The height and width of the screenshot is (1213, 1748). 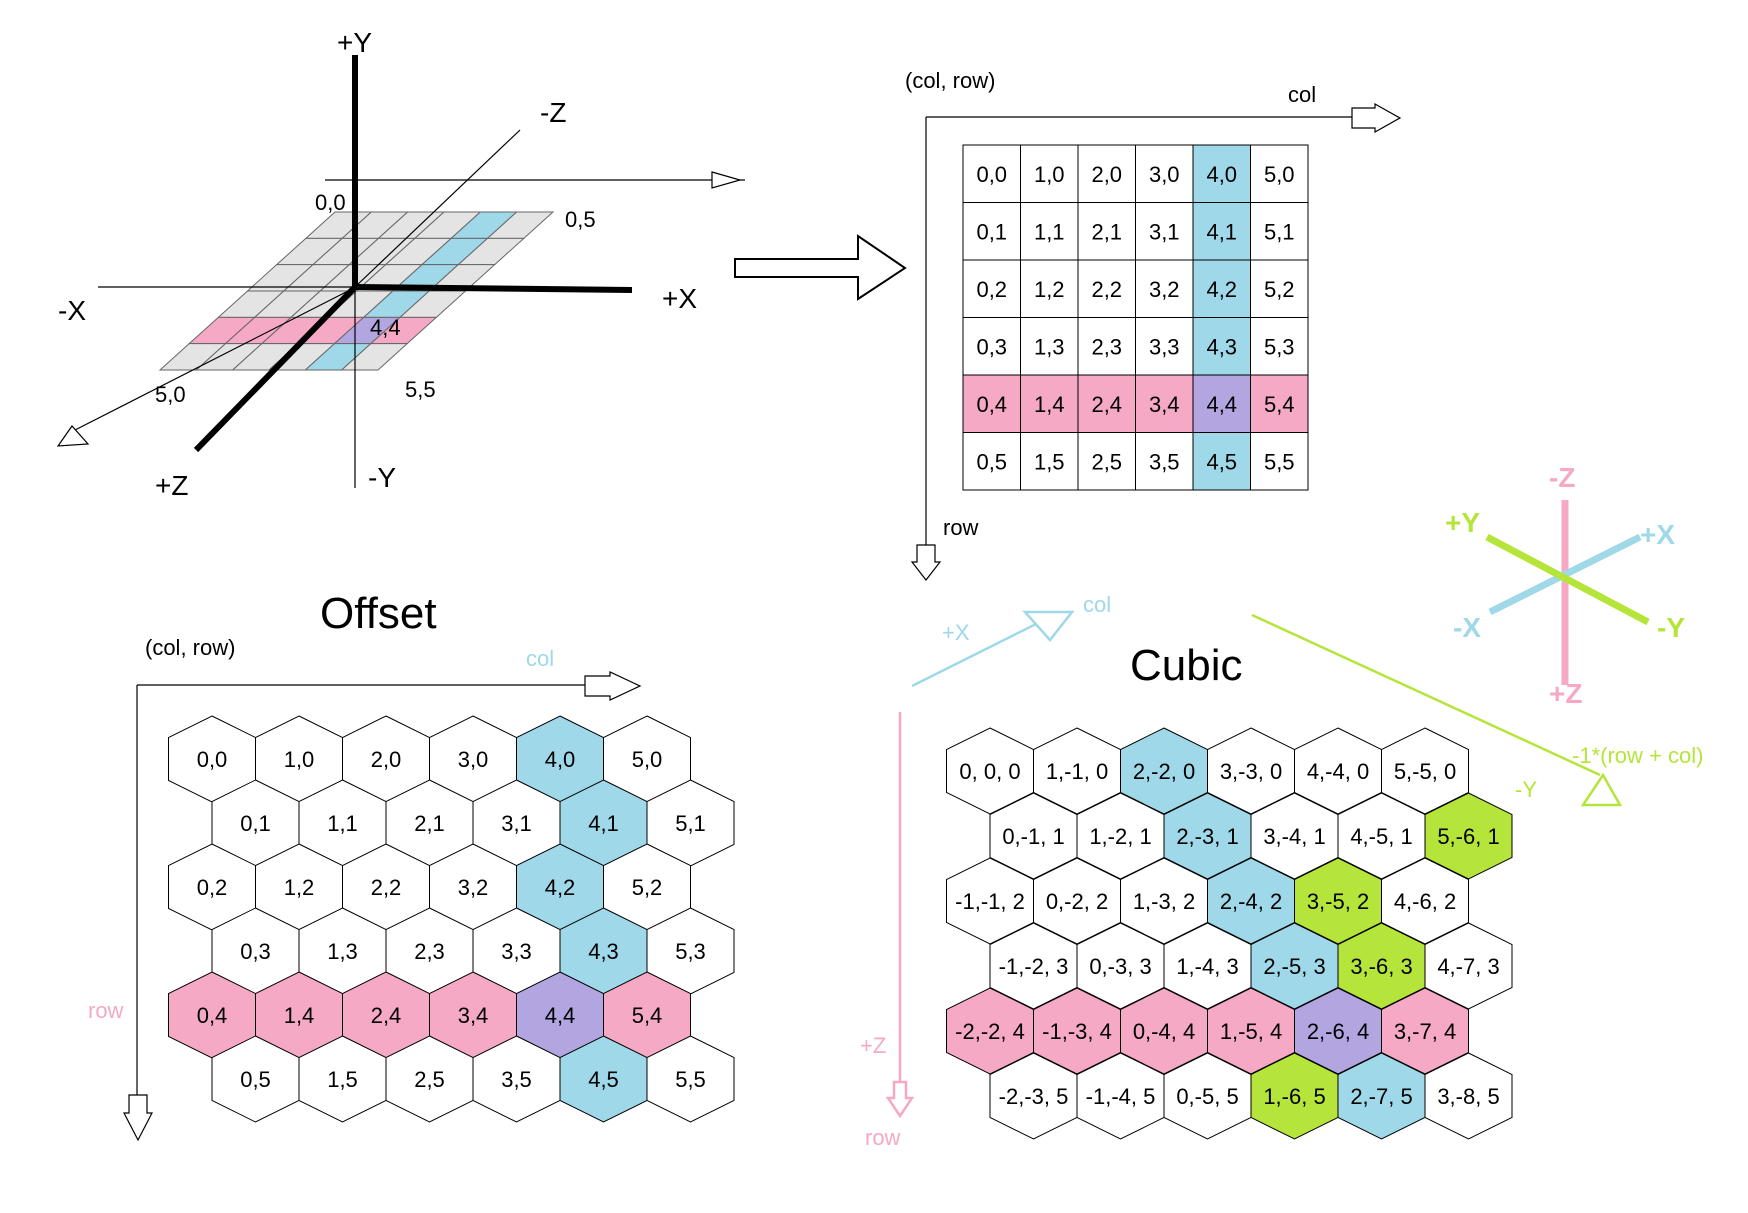 What do you see at coordinates (1207, 966) in the screenshot?
I see `hex-cell-label: 1,-4, 3` at bounding box center [1207, 966].